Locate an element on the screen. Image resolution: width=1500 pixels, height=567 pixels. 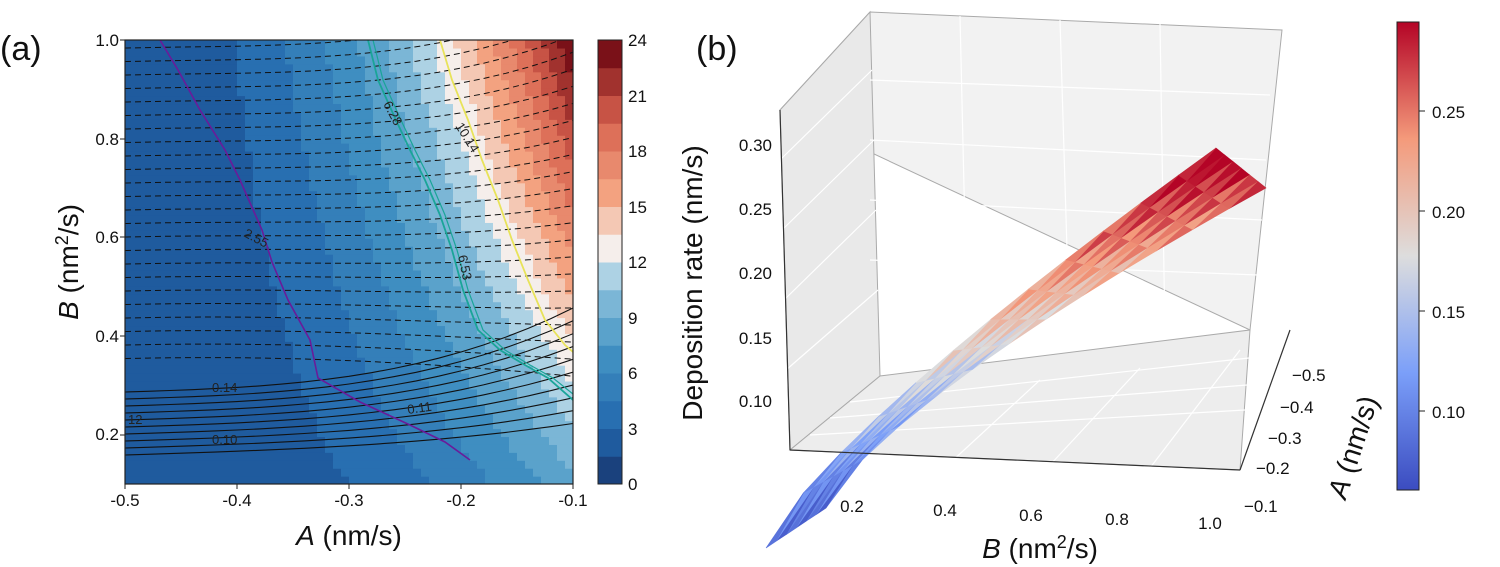
cbar-b-tick-2: 0.20 is located at coordinates (1448, 212).